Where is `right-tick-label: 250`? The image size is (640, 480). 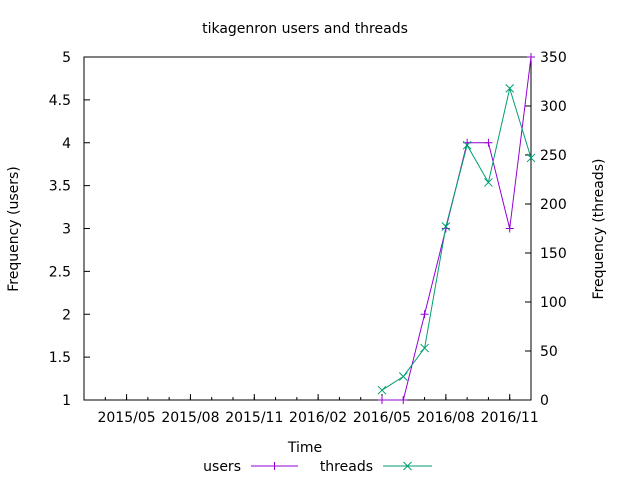
right-tick-label: 250 is located at coordinates (553, 156).